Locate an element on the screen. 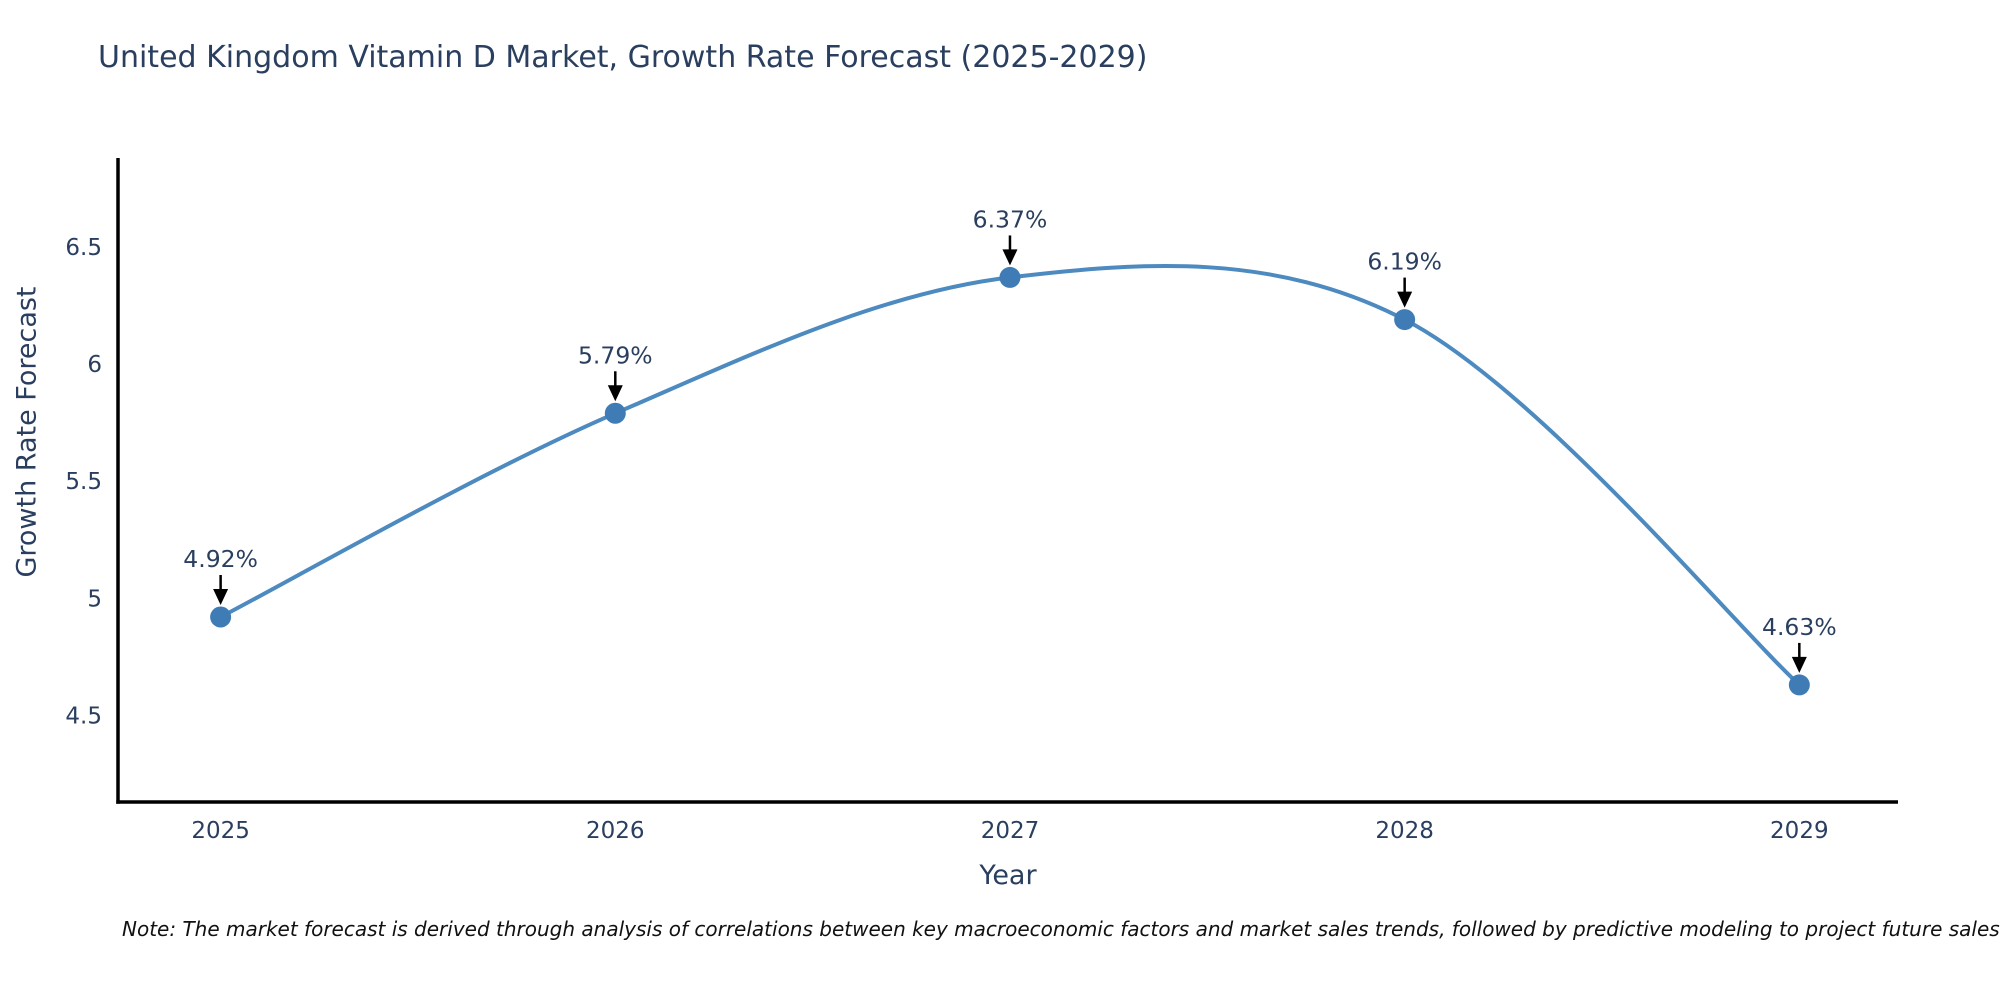  x-tick-label: 2025 is located at coordinates (220, 831).